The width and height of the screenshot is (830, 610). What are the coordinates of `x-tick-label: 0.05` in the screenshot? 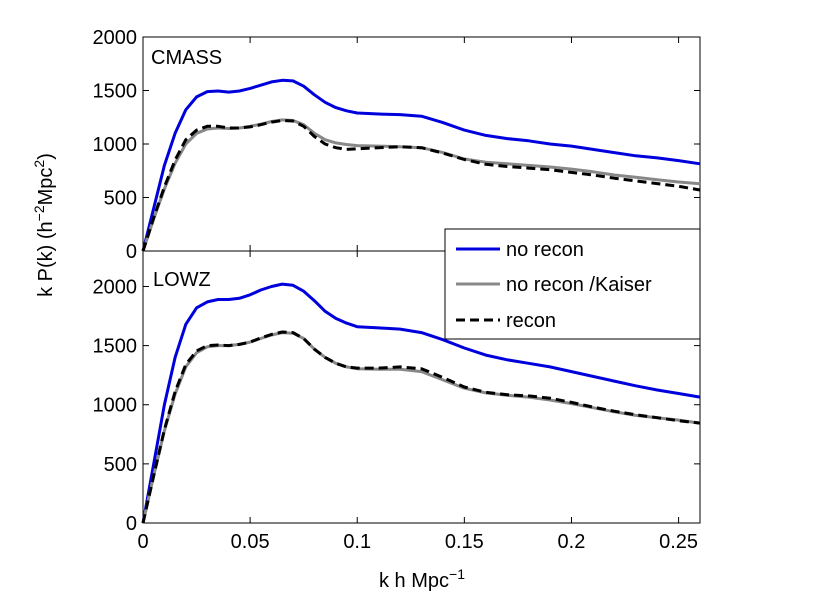 It's located at (250, 542).